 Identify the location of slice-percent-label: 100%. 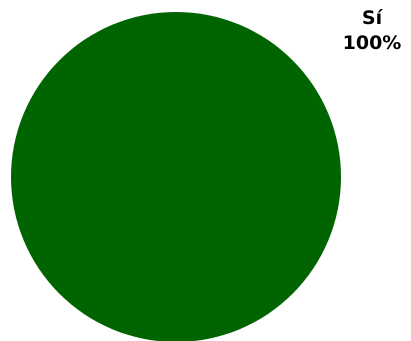
(372, 43).